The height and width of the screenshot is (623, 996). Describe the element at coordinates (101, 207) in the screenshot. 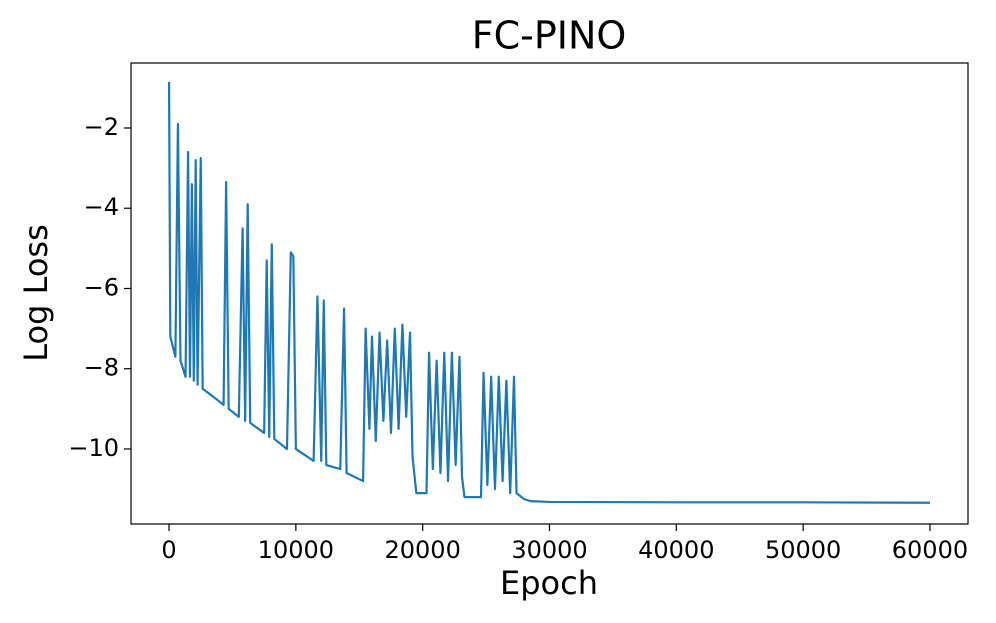

I see `y-tick-label: −4` at that location.